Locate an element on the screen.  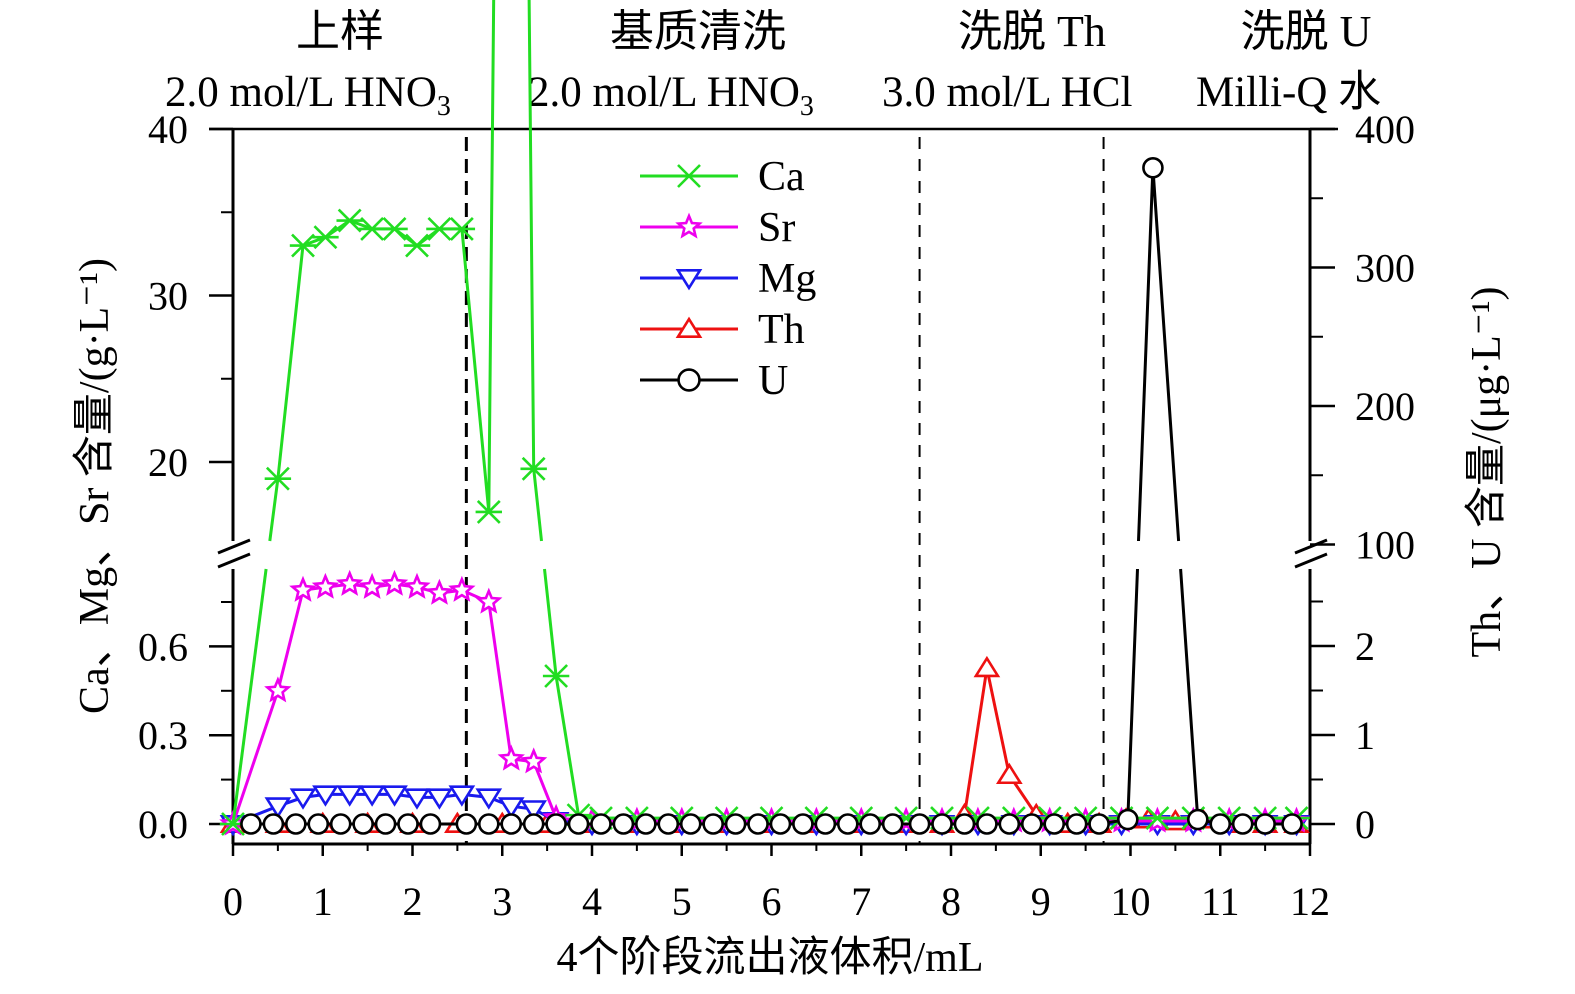
legend: Ca Sr Mg Th U is located at coordinates (728, 279).